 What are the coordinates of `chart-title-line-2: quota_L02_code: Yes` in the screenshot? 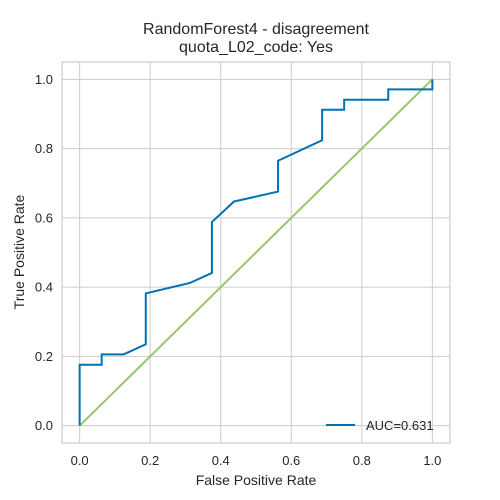 It's located at (256, 47).